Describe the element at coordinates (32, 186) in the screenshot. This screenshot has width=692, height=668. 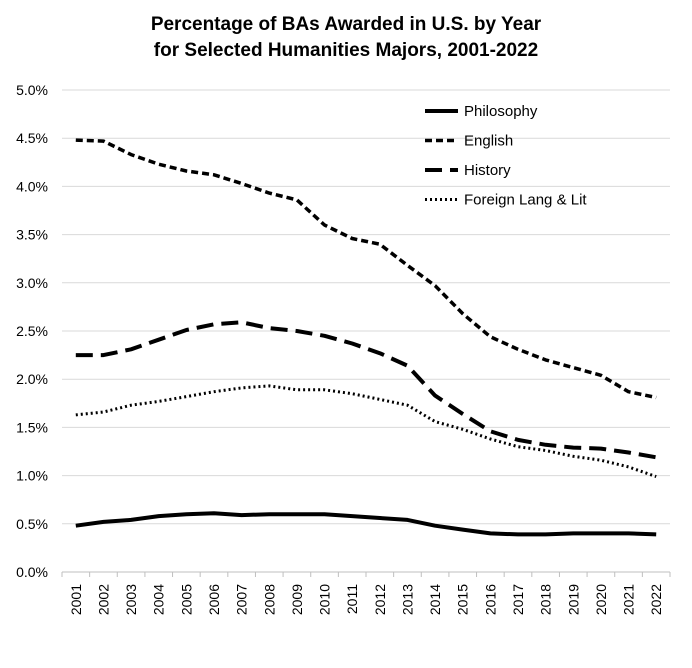
I see `y-tick-label: 4.0%` at that location.